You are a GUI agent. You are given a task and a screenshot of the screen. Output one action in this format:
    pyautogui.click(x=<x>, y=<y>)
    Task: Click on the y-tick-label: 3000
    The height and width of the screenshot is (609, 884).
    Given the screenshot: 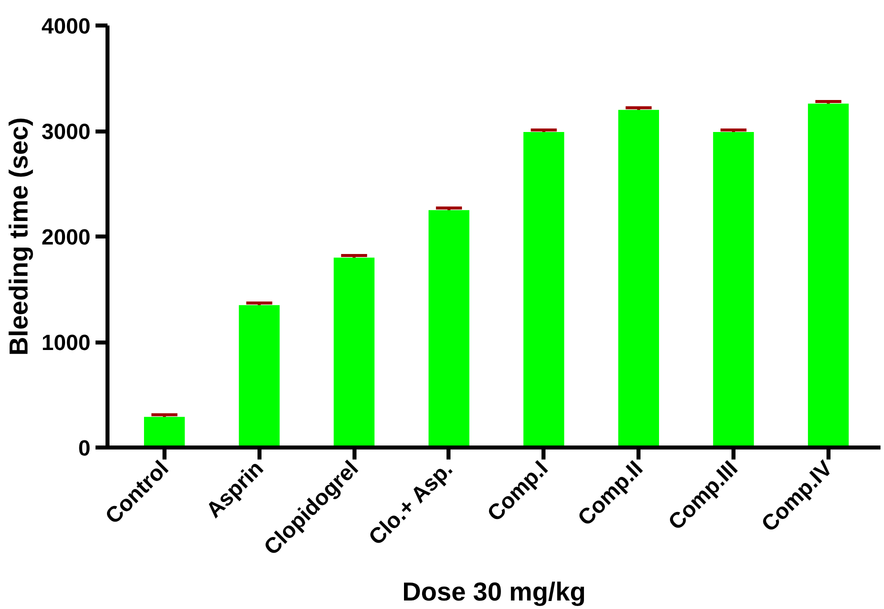 What is the action you would take?
    pyautogui.click(x=66, y=131)
    